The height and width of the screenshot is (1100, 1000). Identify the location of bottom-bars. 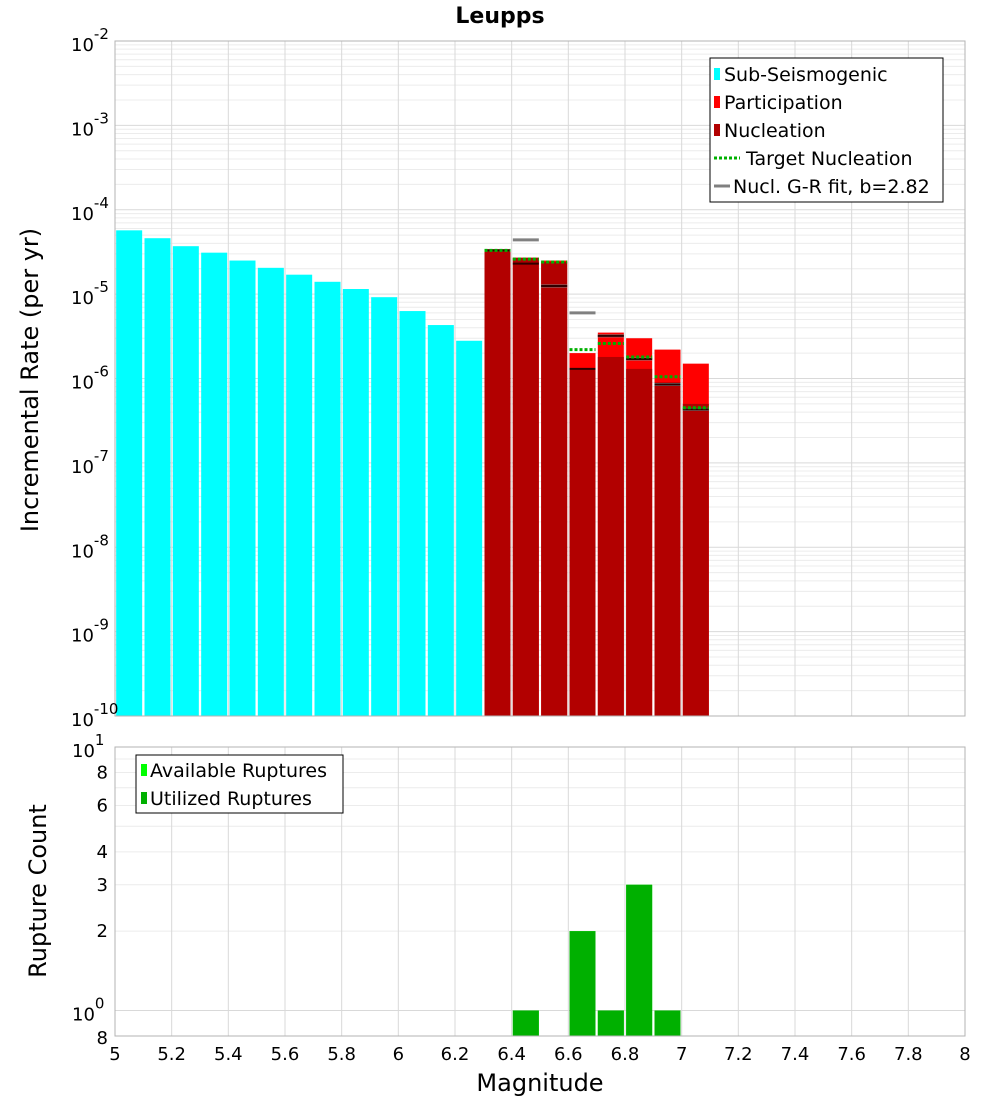
(596, 960).